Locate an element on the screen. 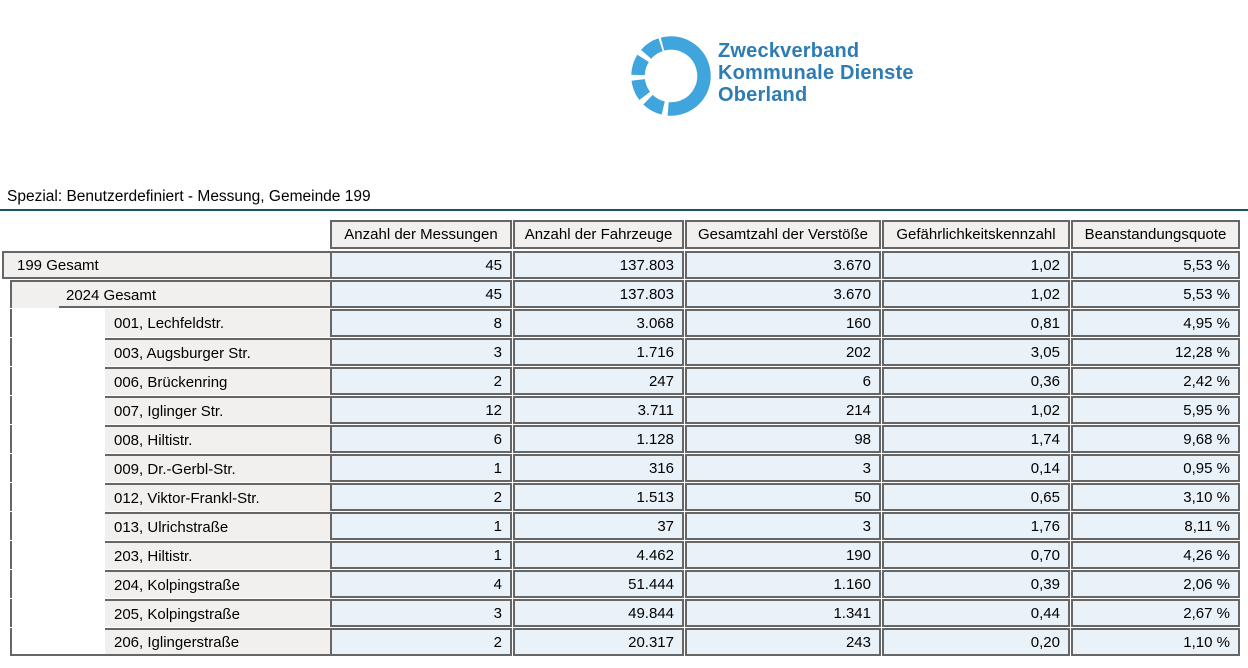  row-label: 2024 Gesamt is located at coordinates (170, 294).